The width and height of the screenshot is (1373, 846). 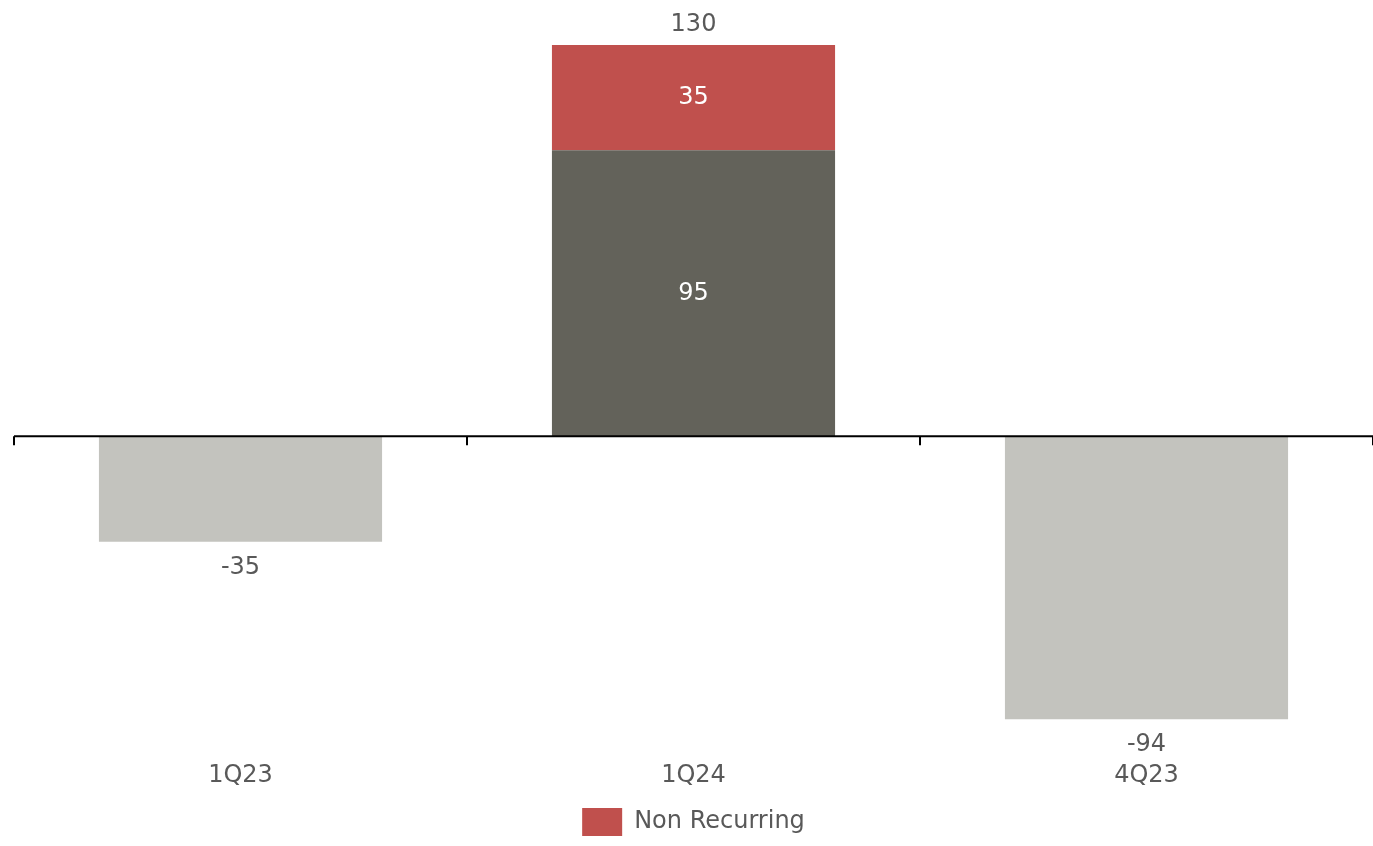 What do you see at coordinates (693, 23) in the screenshot?
I see `total-label: 130` at bounding box center [693, 23].